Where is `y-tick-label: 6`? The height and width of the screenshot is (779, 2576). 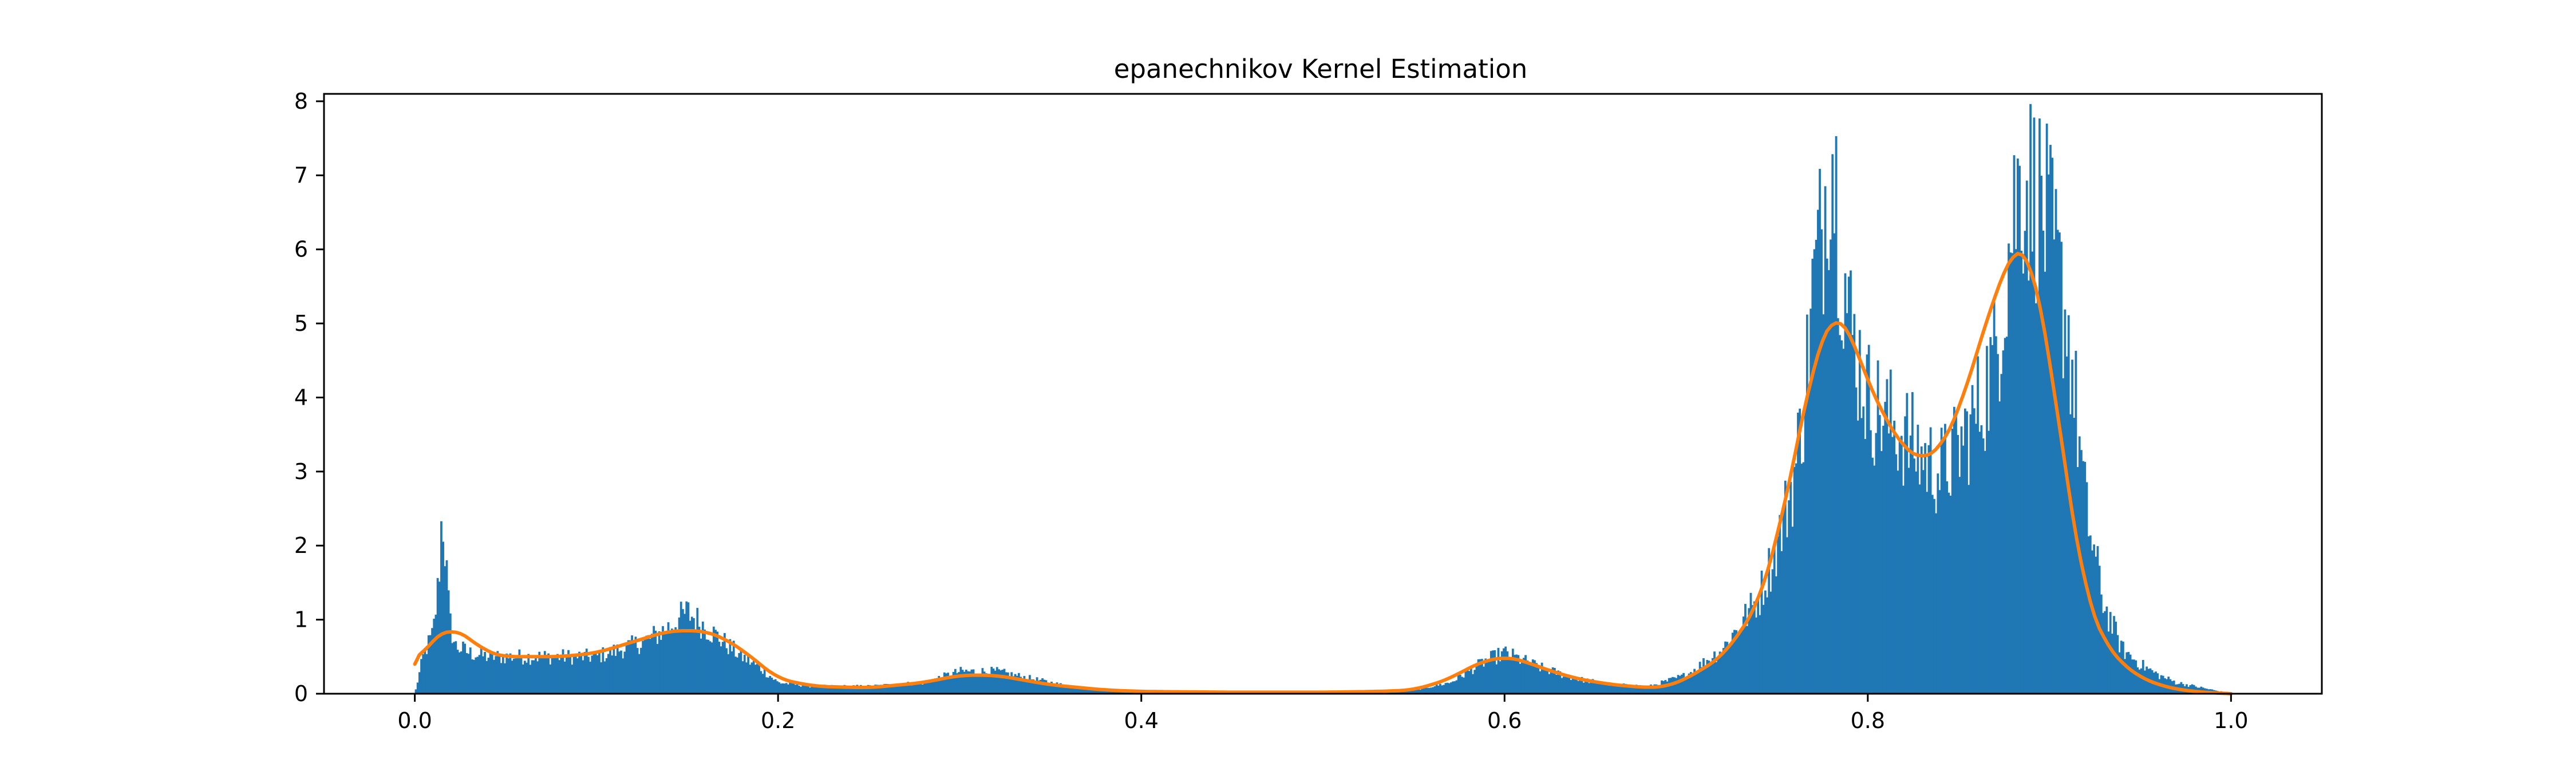 y-tick-label: 6 is located at coordinates (301, 250).